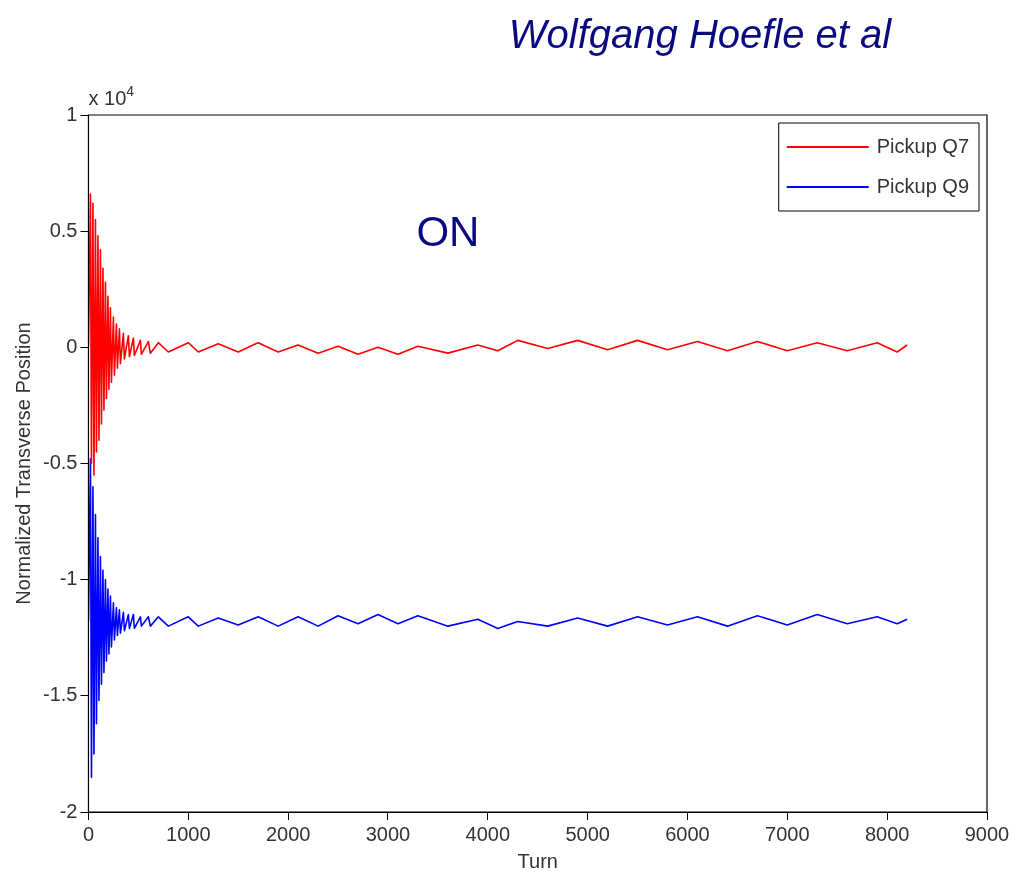 Image resolution: width=1019 pixels, height=880 pixels. What do you see at coordinates (448, 231) in the screenshot?
I see `annotation: ON` at bounding box center [448, 231].